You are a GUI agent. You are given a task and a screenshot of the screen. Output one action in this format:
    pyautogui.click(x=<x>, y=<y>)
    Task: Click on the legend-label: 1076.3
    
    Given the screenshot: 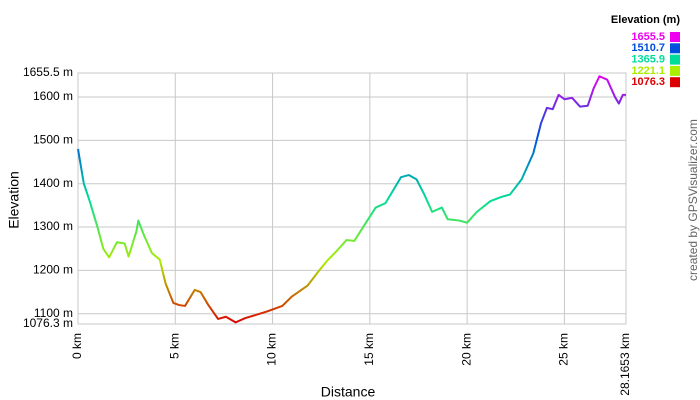 What is the action you would take?
    pyautogui.click(x=648, y=82)
    